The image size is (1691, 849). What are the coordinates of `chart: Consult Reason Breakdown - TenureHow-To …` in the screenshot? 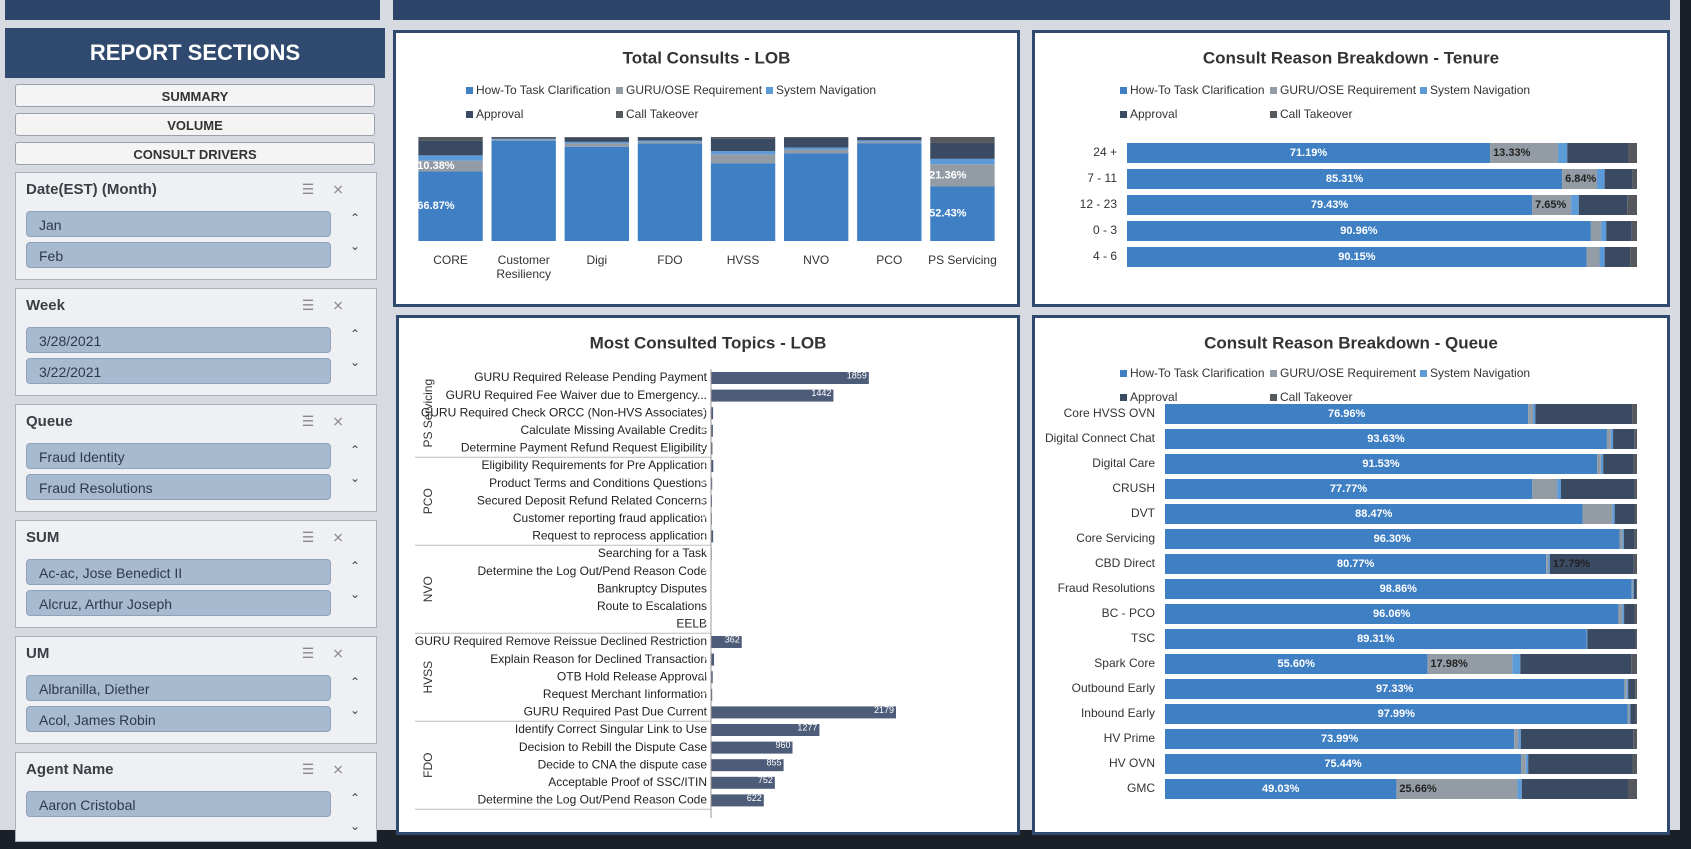 It's located at (1351, 168).